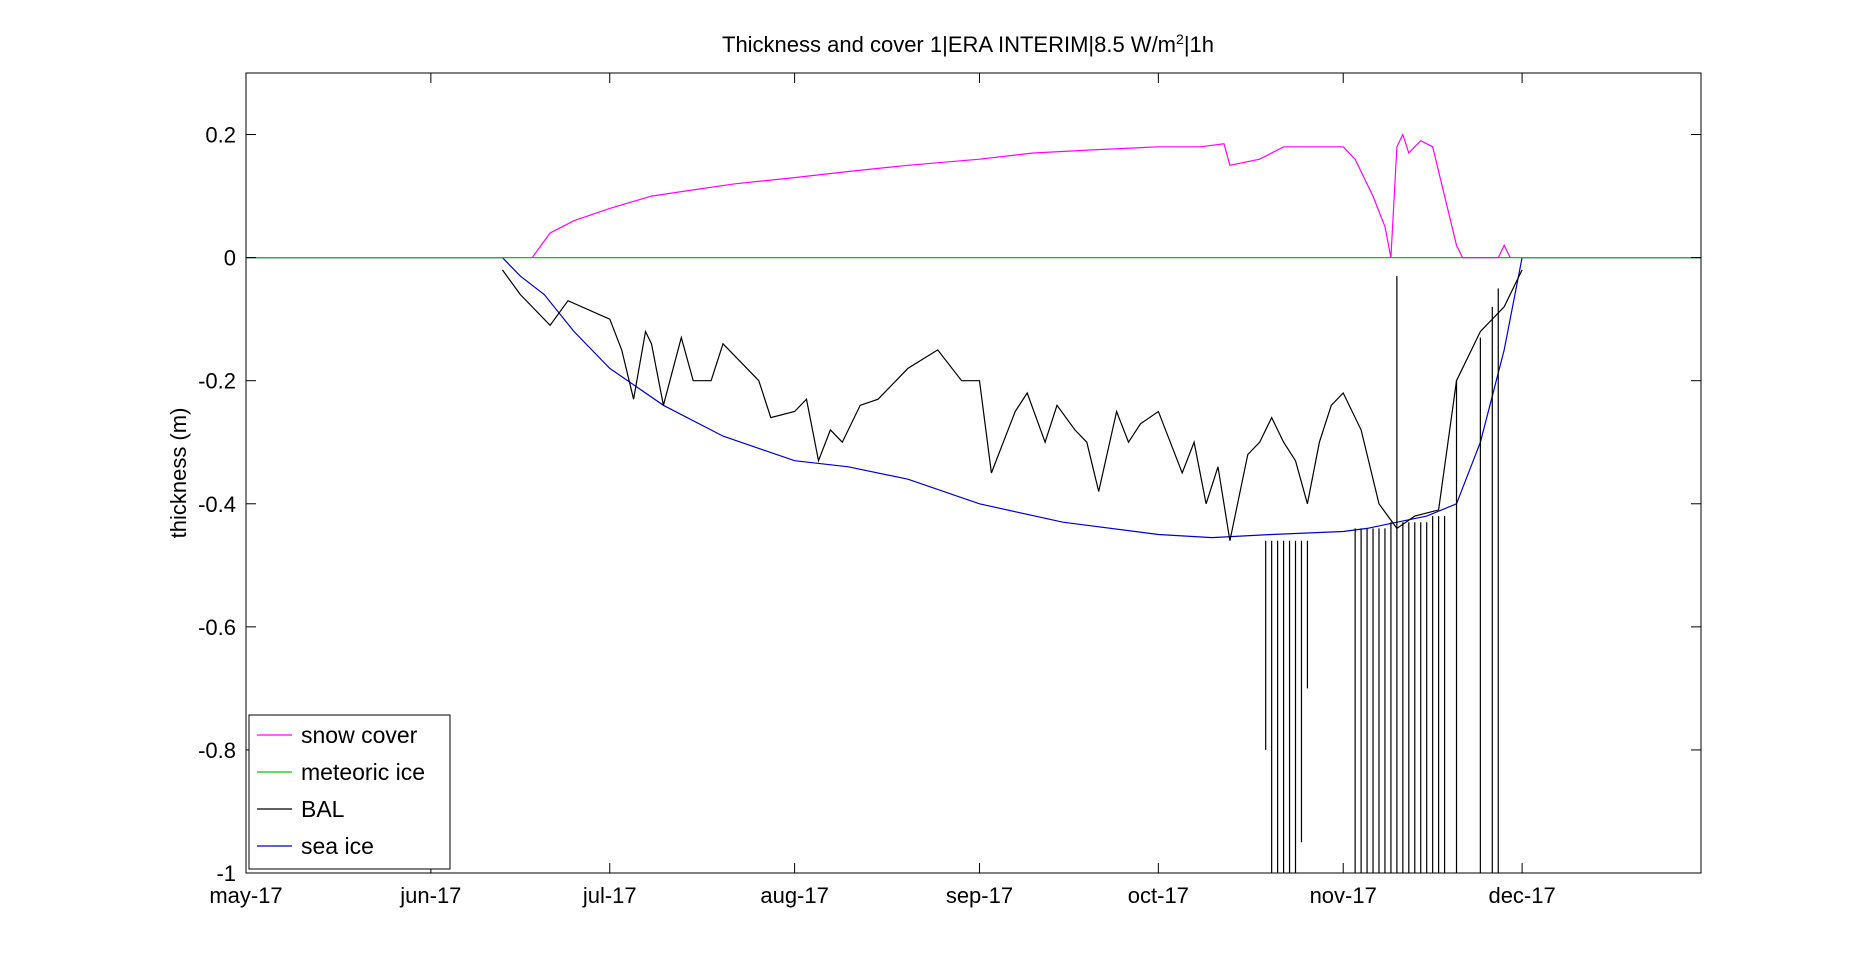 Image resolution: width=1857 pixels, height=970 pixels. I want to click on x-tick-label: aug-17, so click(794, 895).